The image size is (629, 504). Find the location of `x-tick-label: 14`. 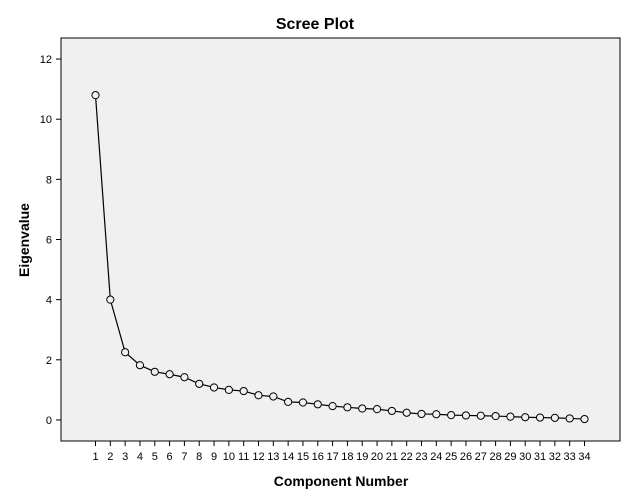

x-tick-label: 14 is located at coordinates (288, 457).